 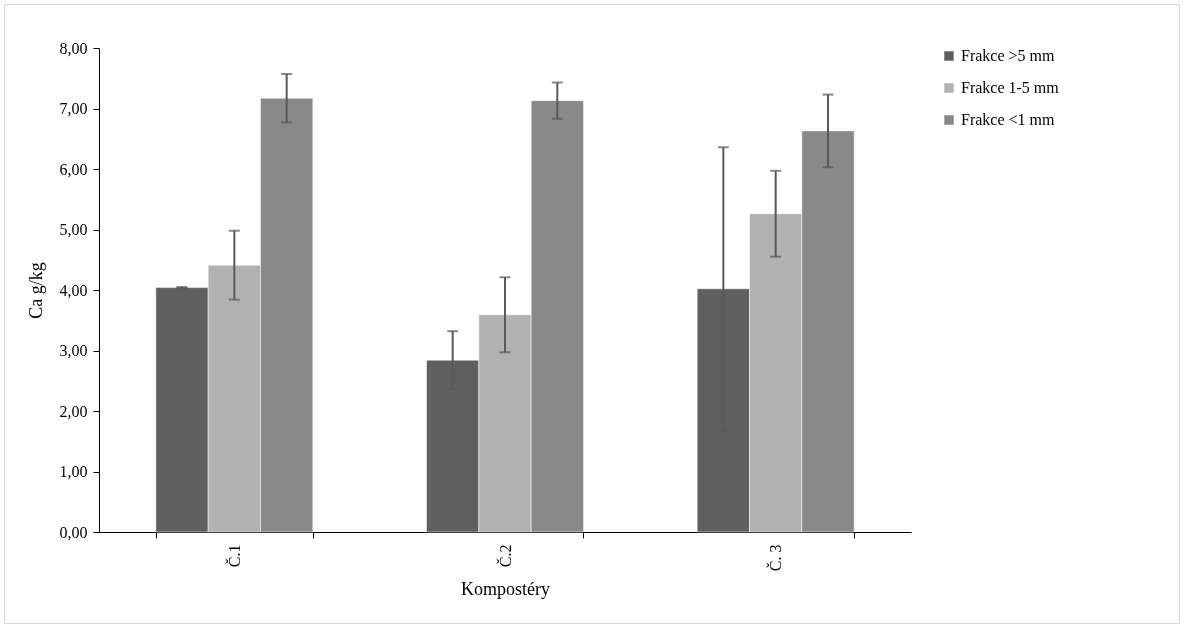 I want to click on y-tick-label: 1,00, so click(x=73, y=471).